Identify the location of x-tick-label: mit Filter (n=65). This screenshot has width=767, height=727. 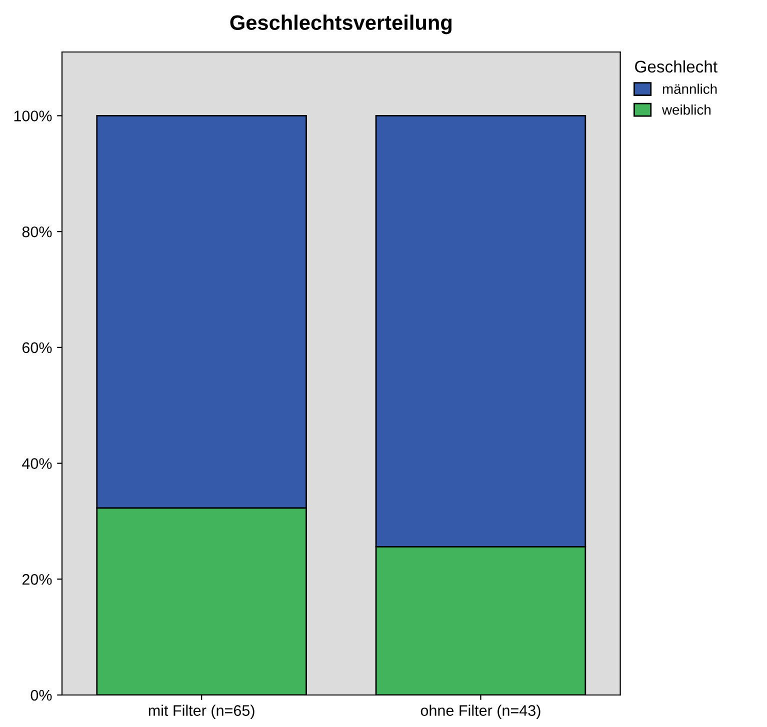
(201, 711).